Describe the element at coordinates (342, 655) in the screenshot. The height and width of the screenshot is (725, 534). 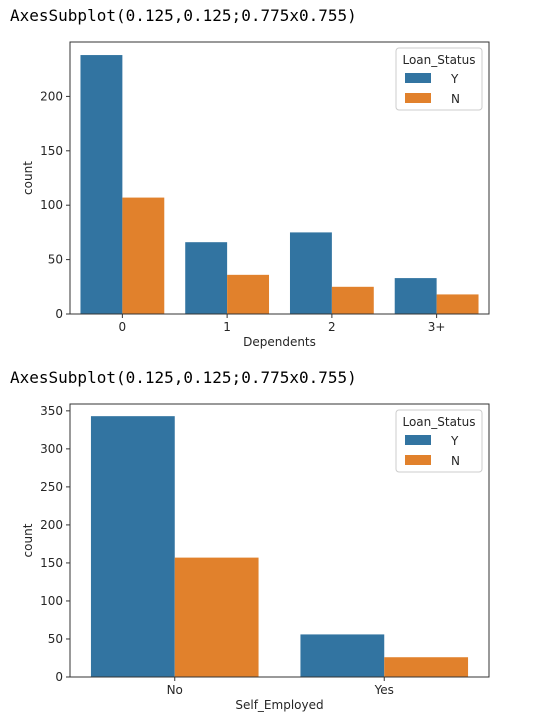
I see `bar-Y-Yes` at that location.